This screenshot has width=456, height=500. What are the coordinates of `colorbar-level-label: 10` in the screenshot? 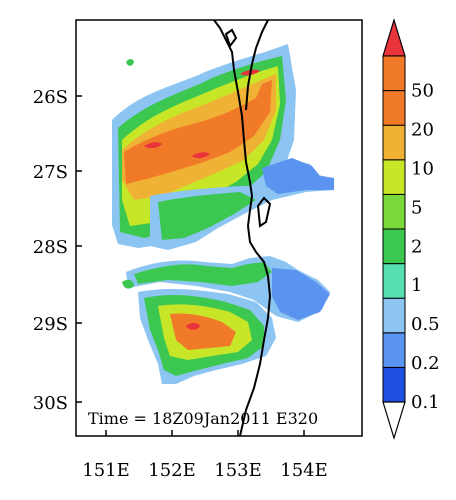 It's located at (422, 168).